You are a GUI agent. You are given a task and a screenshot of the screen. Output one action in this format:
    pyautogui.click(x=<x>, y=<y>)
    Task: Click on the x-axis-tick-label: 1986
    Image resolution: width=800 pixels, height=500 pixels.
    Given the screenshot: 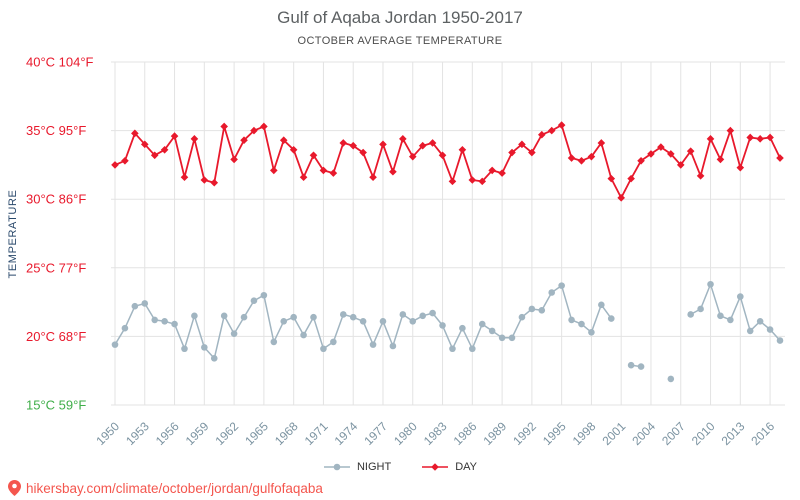 What is the action you would take?
    pyautogui.click(x=465, y=433)
    